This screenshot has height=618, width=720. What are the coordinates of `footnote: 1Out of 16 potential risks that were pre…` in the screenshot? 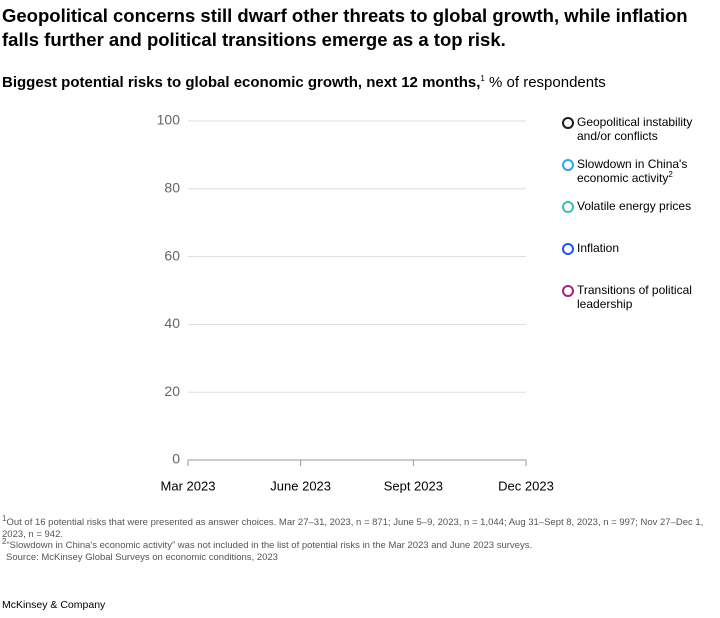 It's located at (357, 526).